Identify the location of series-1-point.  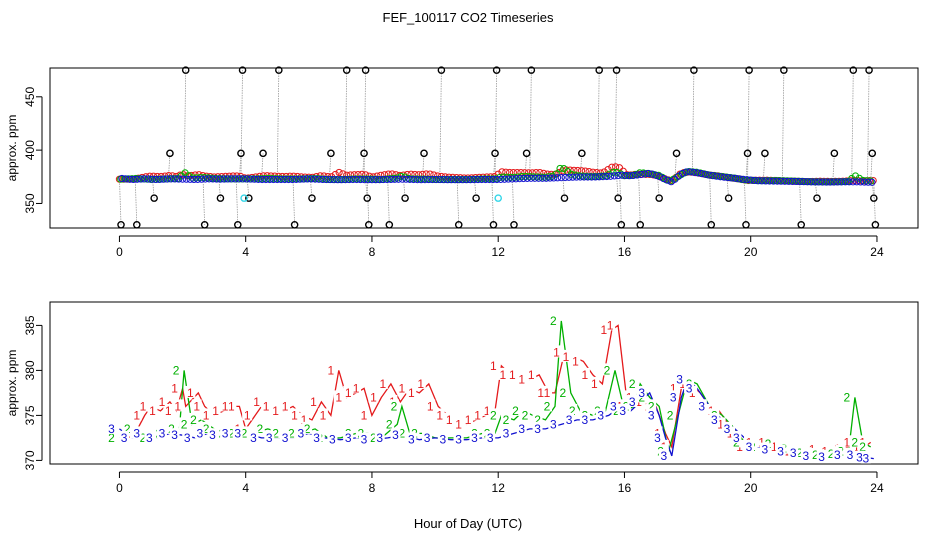
(612, 167).